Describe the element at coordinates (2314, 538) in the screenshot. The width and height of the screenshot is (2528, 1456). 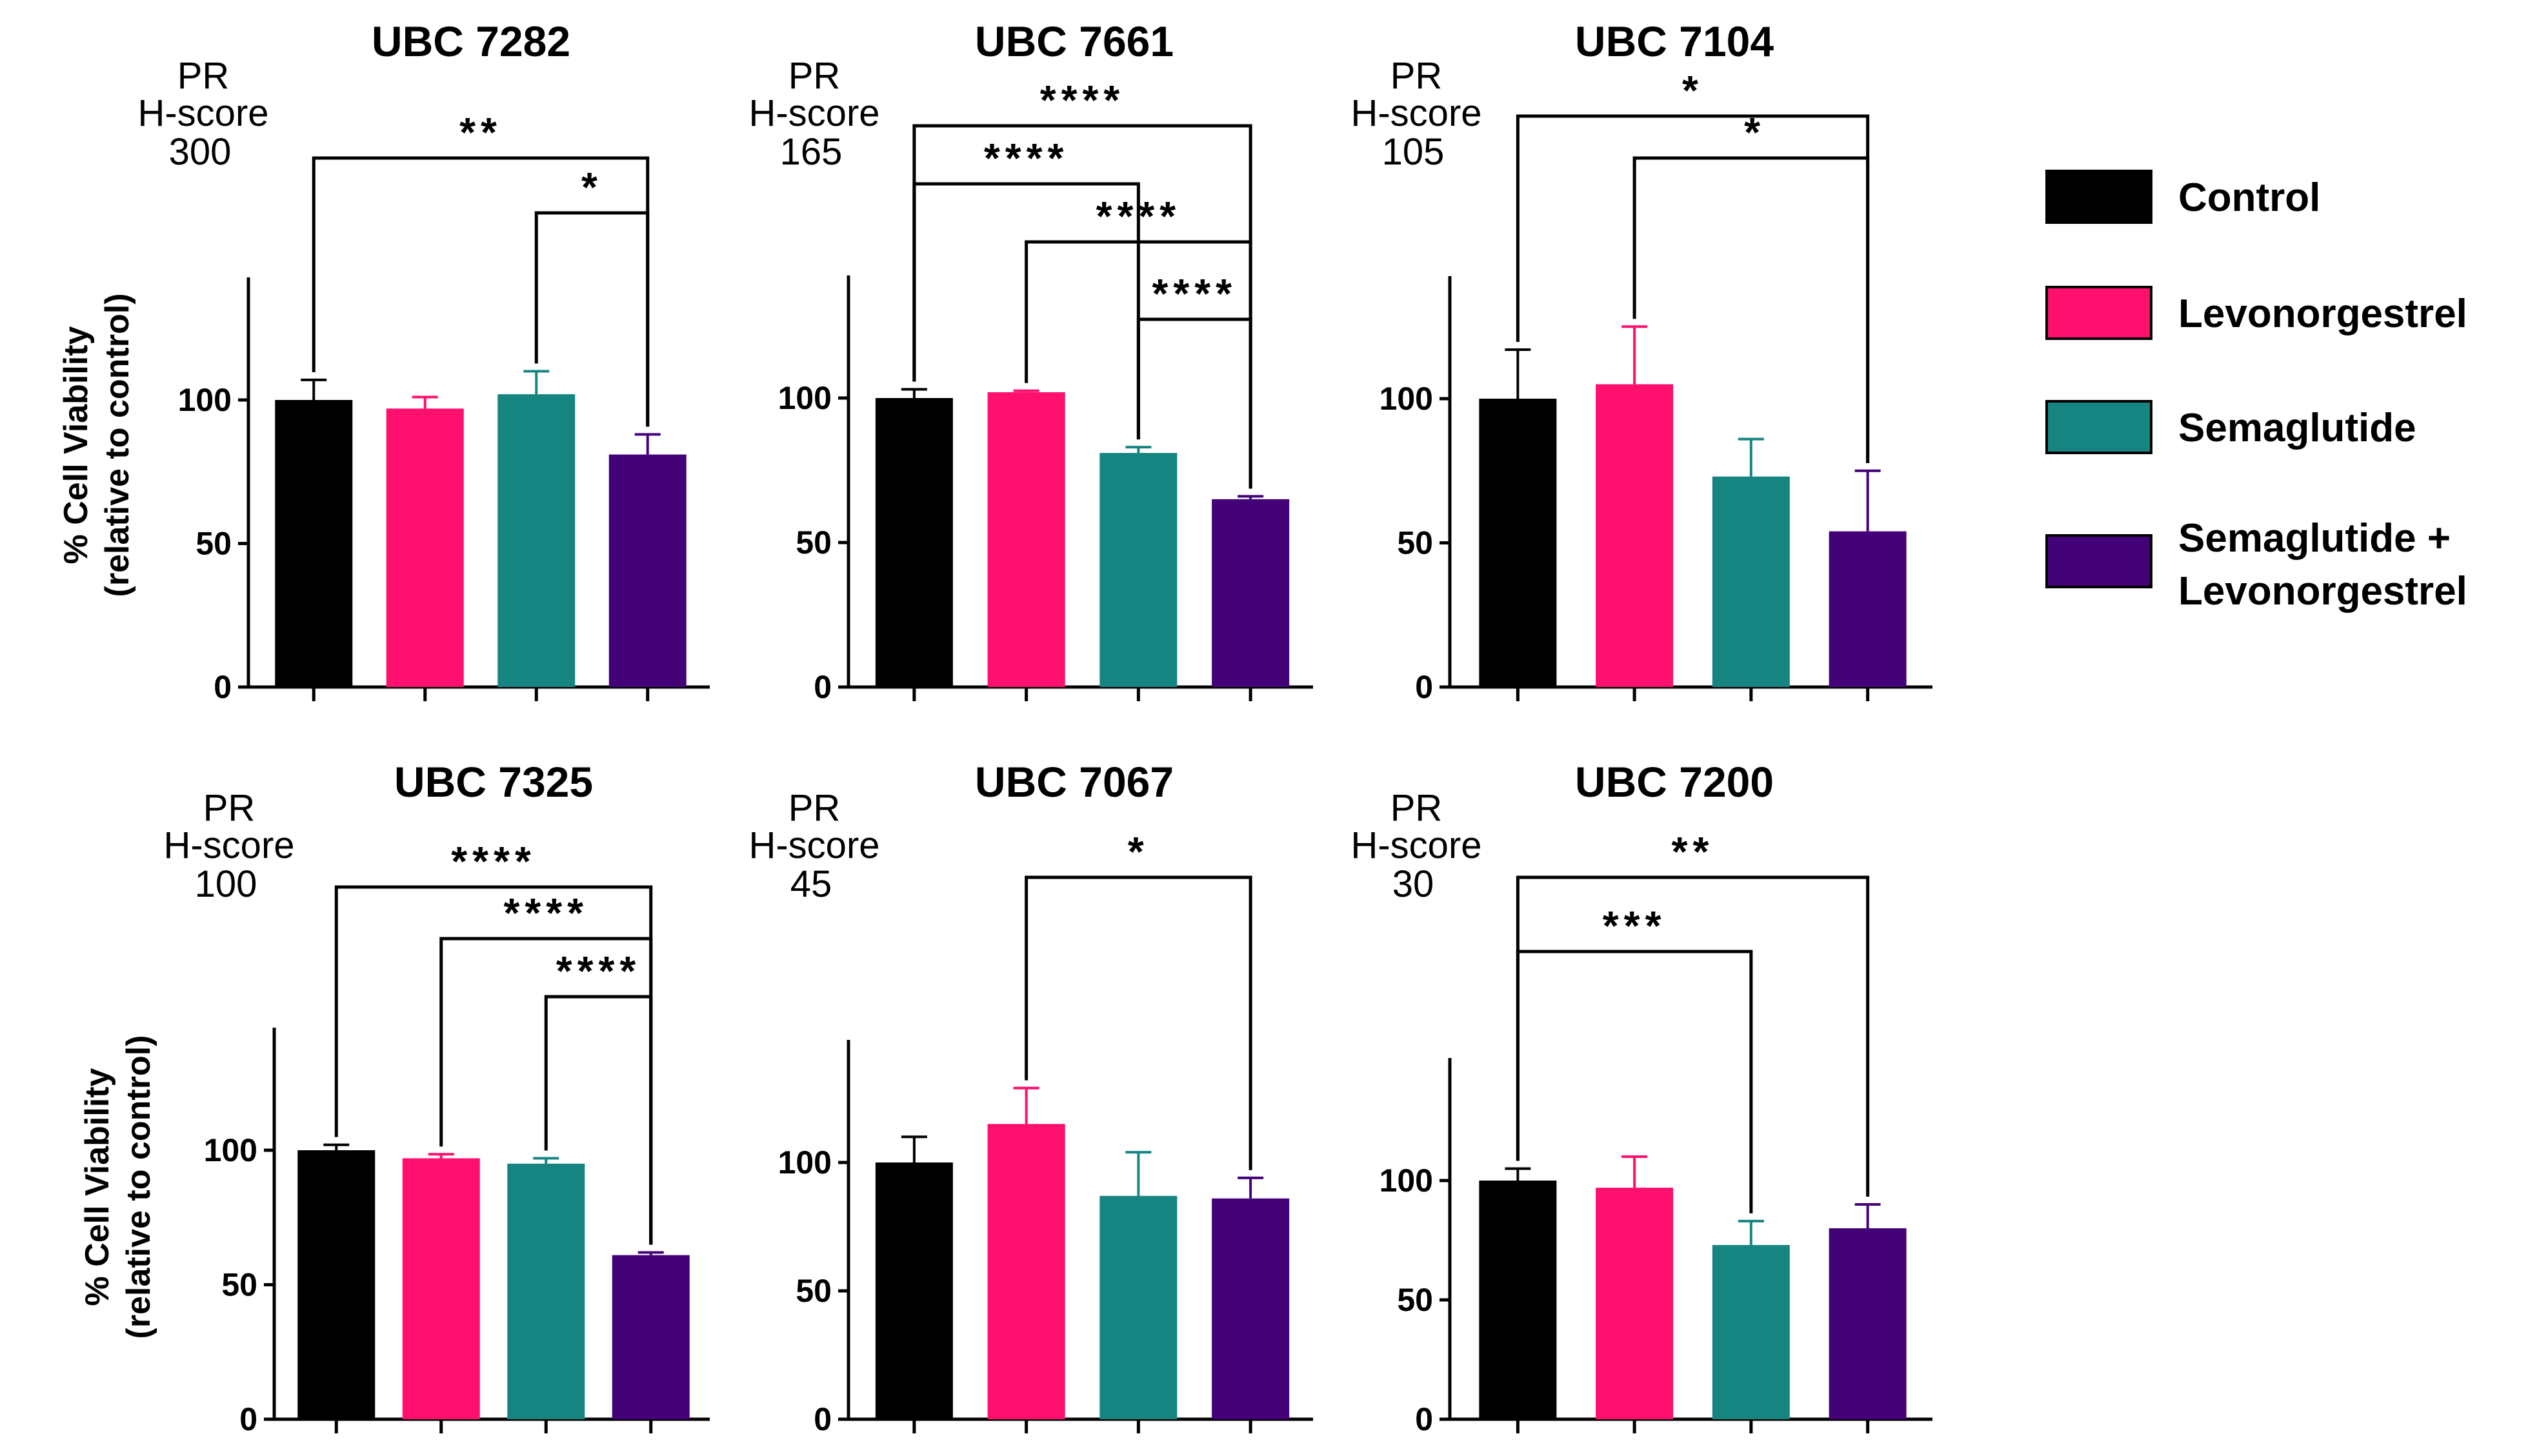
I see `legend-label-line: Semaglutide +` at that location.